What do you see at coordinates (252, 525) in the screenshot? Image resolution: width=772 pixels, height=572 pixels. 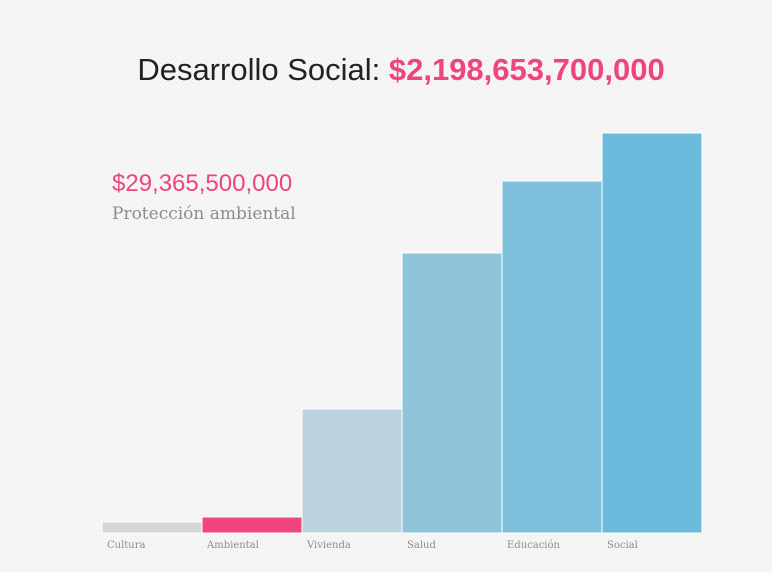 I see `bar-ambiental` at bounding box center [252, 525].